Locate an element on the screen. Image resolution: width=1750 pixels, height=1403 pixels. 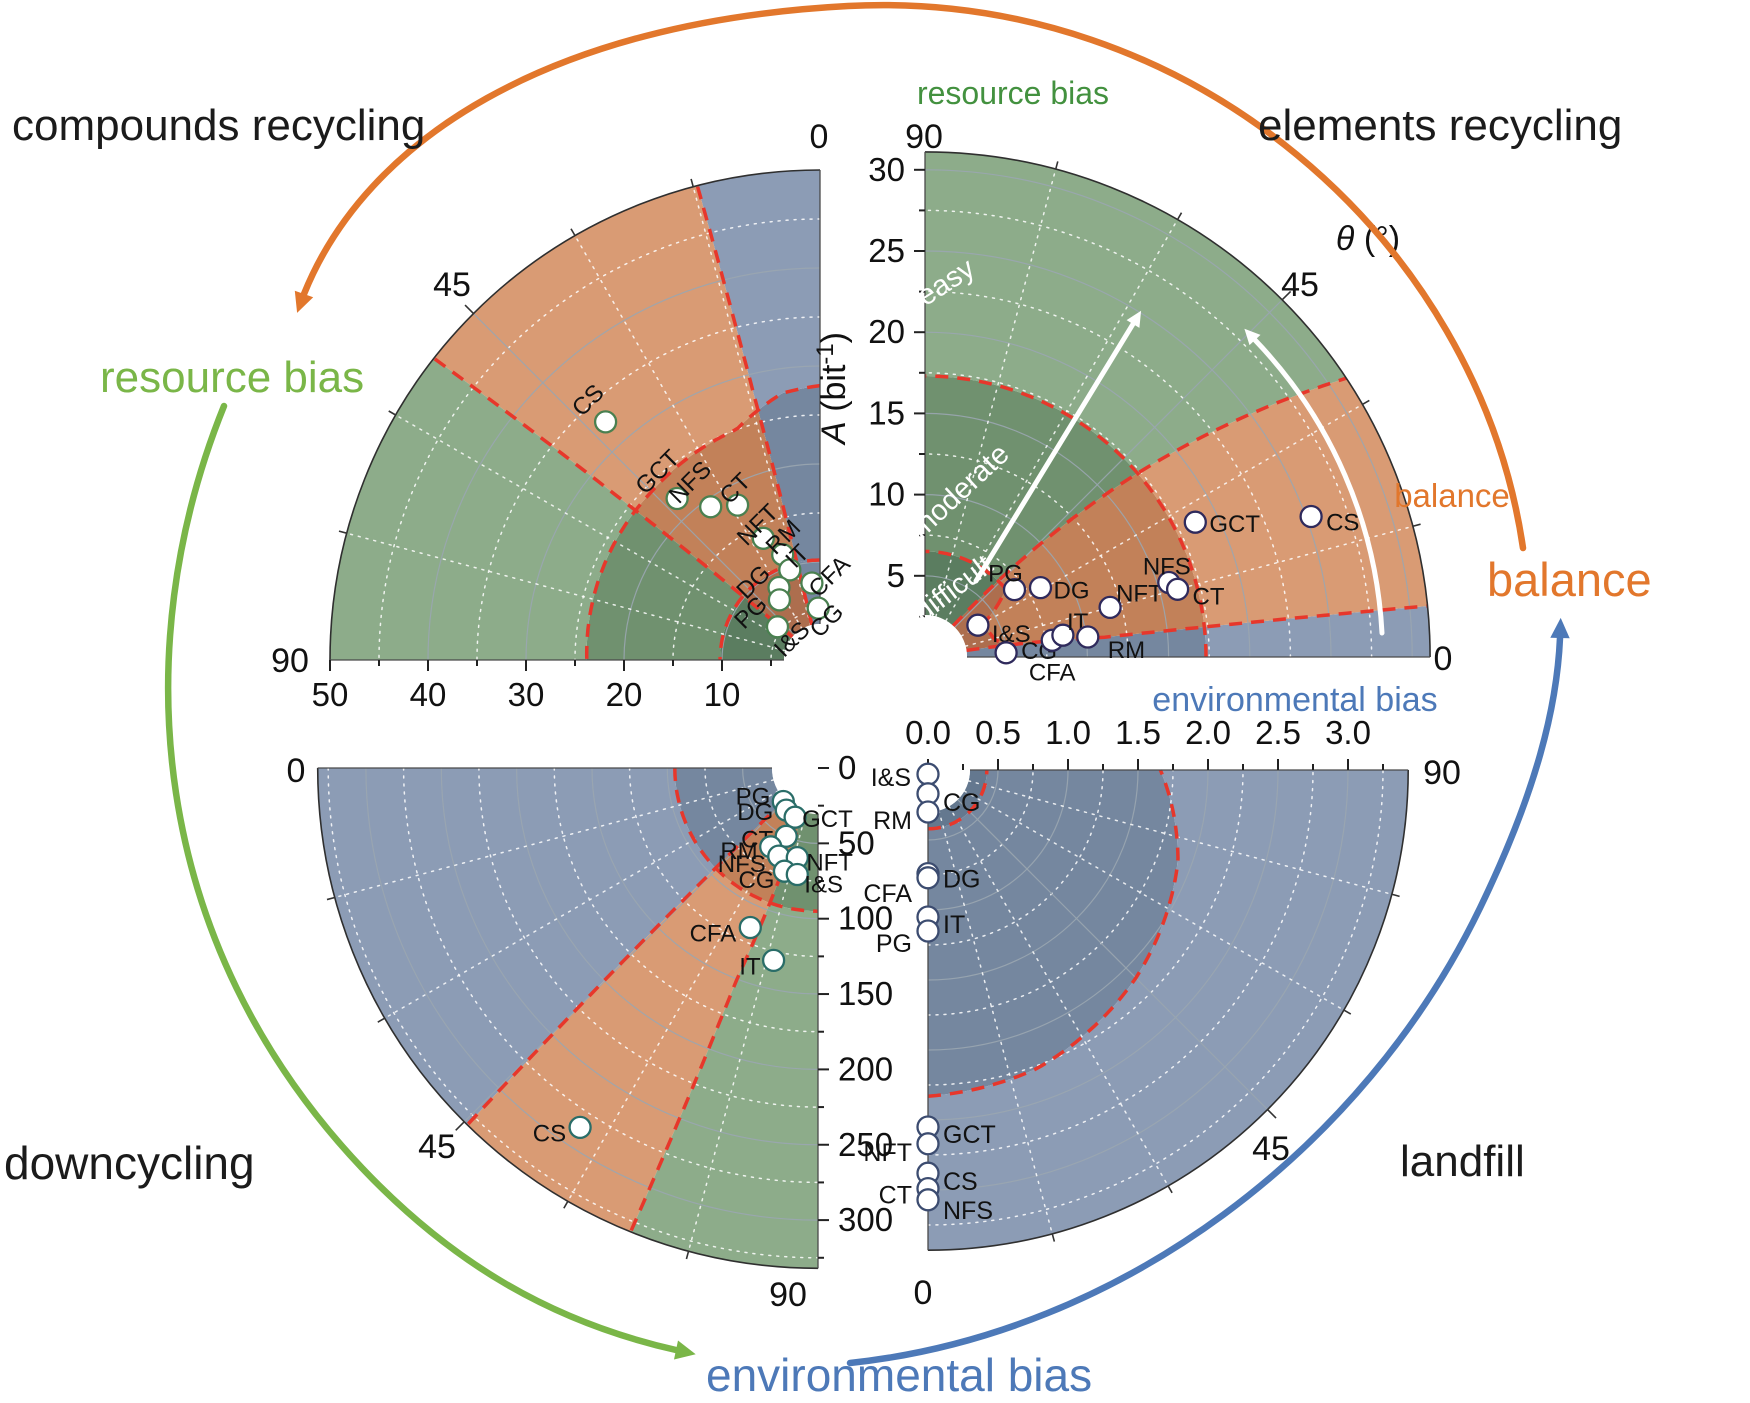
difficulty-trend-arrow-shaft is located at coordinates (1054, 452).